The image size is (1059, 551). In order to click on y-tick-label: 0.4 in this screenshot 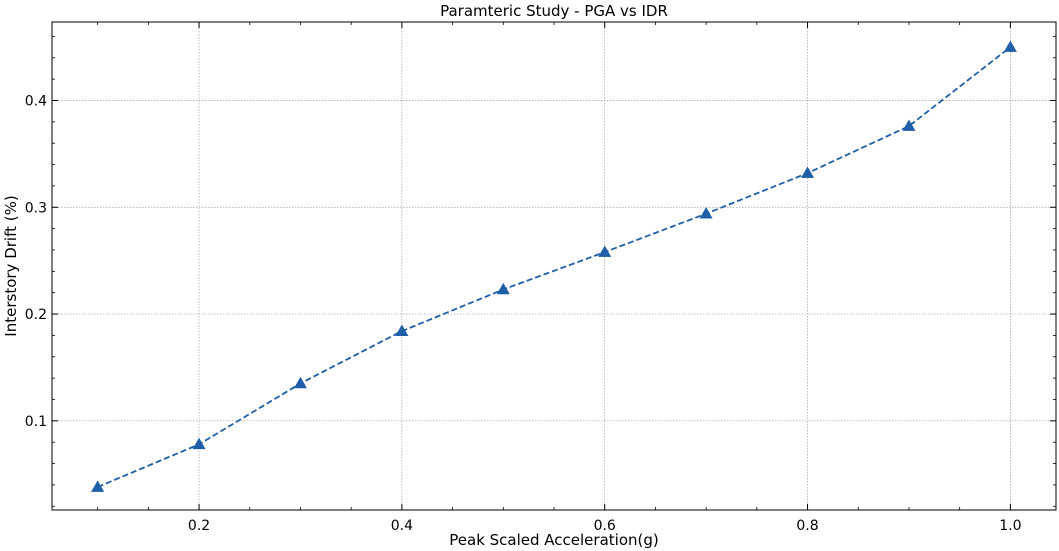, I will do `click(36, 101)`.